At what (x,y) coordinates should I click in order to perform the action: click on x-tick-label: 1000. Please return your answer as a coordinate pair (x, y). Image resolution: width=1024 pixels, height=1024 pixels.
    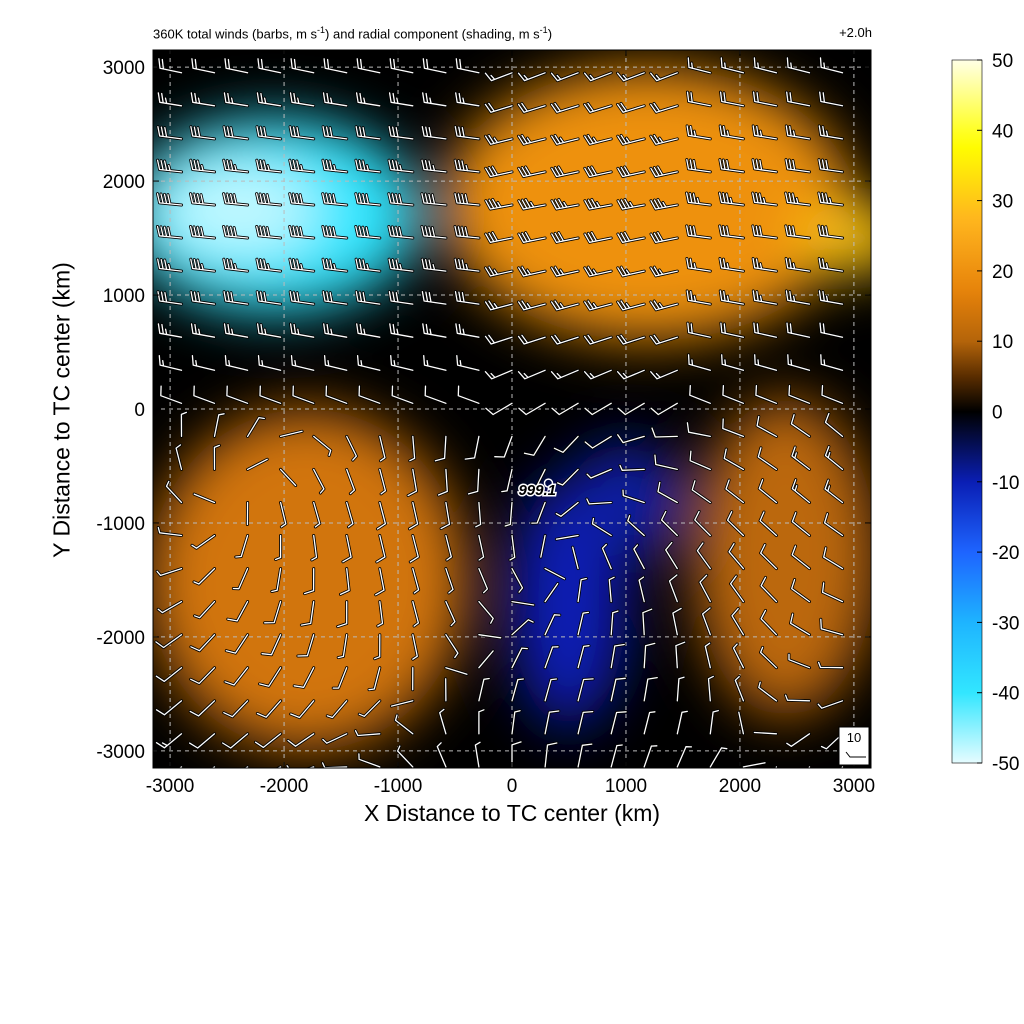
    Looking at the image, I should click on (626, 786).